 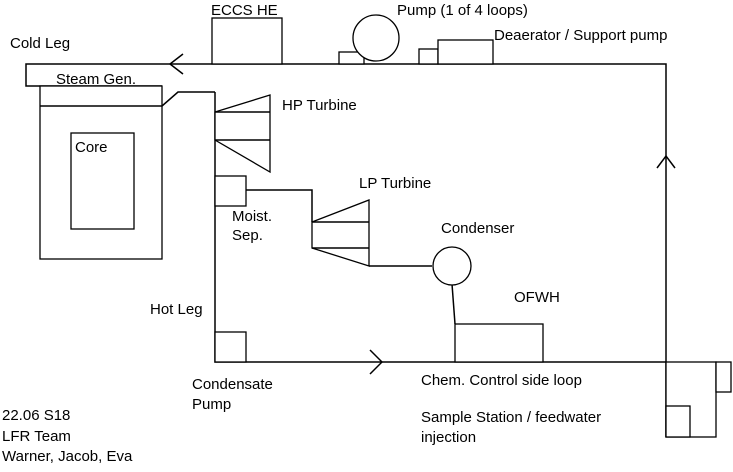 What do you see at coordinates (462, 10) in the screenshot?
I see `label-pump: Pump (1 of 4 loops)` at bounding box center [462, 10].